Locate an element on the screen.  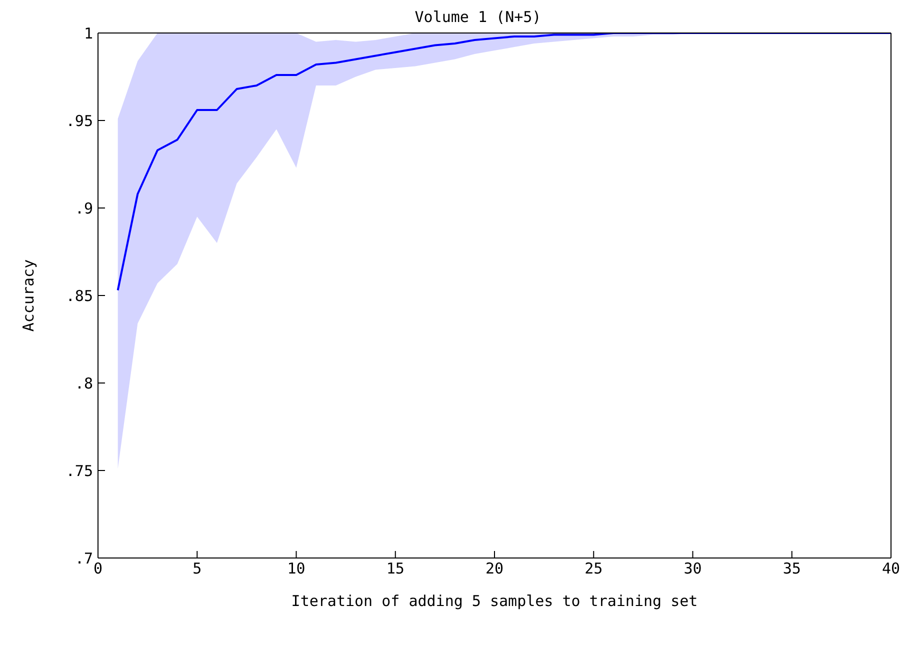
x-tick-label: 0 is located at coordinates (98, 569).